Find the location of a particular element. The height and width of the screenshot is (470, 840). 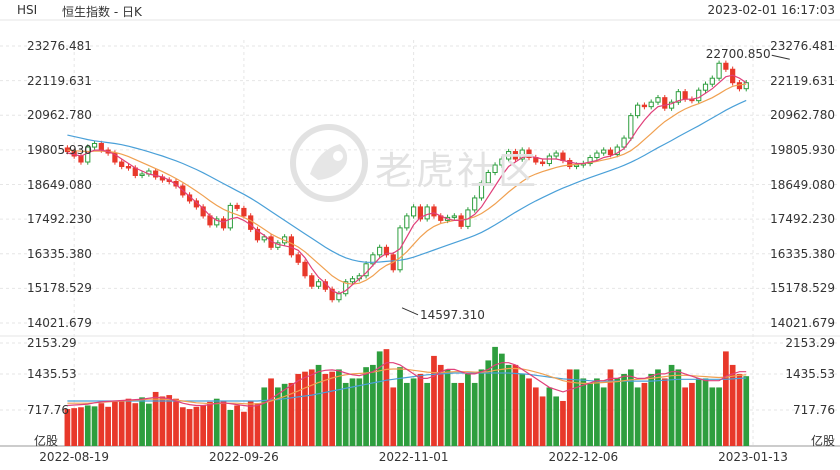

price-tick-right: 20962.780 is located at coordinates (802, 115).